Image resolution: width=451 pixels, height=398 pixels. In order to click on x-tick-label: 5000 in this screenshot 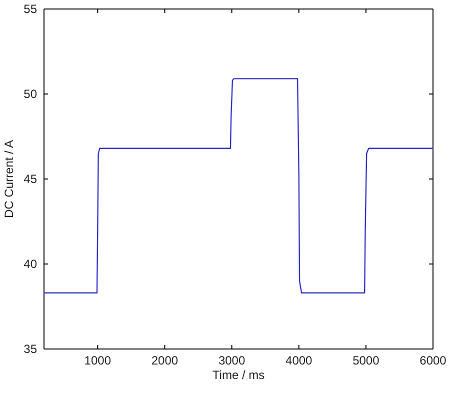, I will do `click(366, 361)`.